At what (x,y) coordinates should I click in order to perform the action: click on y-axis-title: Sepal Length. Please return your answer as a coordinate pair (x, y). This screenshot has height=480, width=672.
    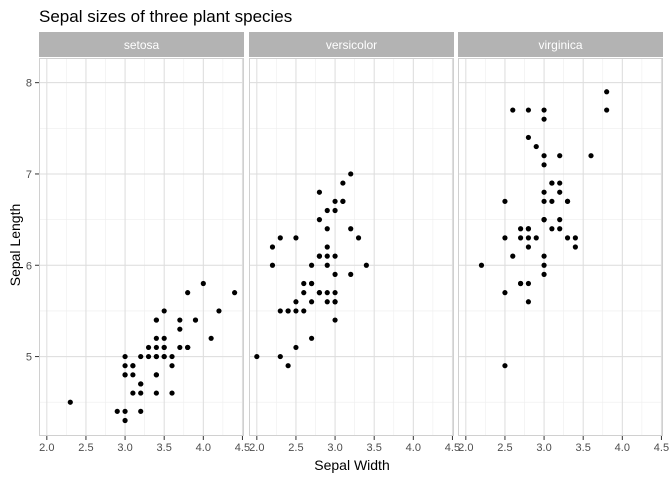
    Looking at the image, I should click on (15, 245).